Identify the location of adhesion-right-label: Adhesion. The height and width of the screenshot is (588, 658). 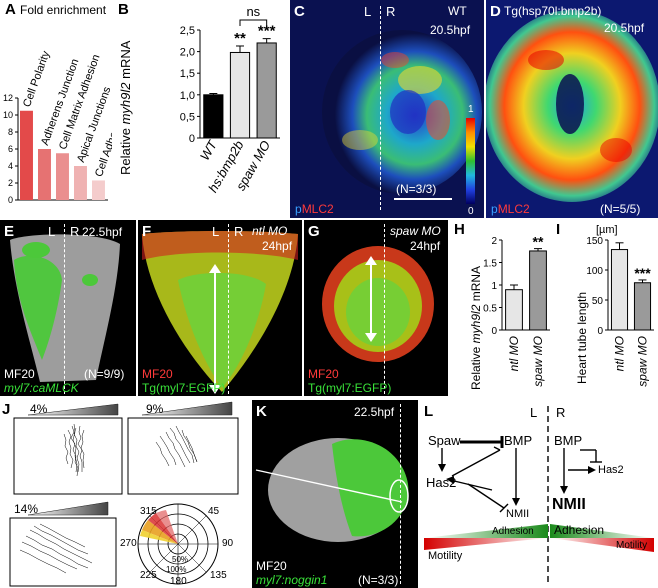
(579, 530).